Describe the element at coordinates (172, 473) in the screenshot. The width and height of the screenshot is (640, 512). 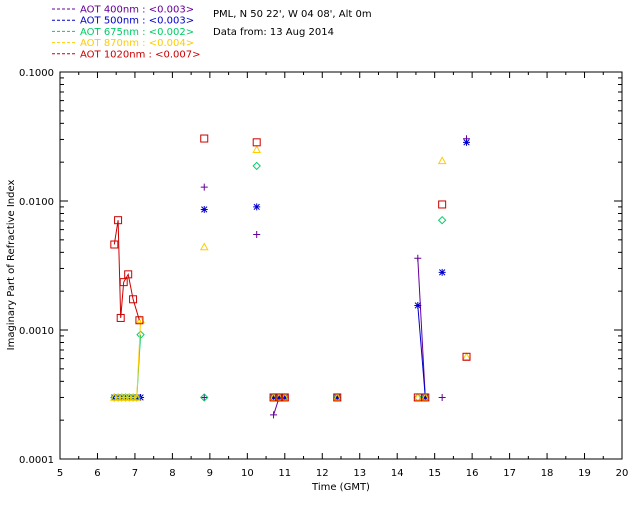
I see `x-tick-label: 8` at that location.